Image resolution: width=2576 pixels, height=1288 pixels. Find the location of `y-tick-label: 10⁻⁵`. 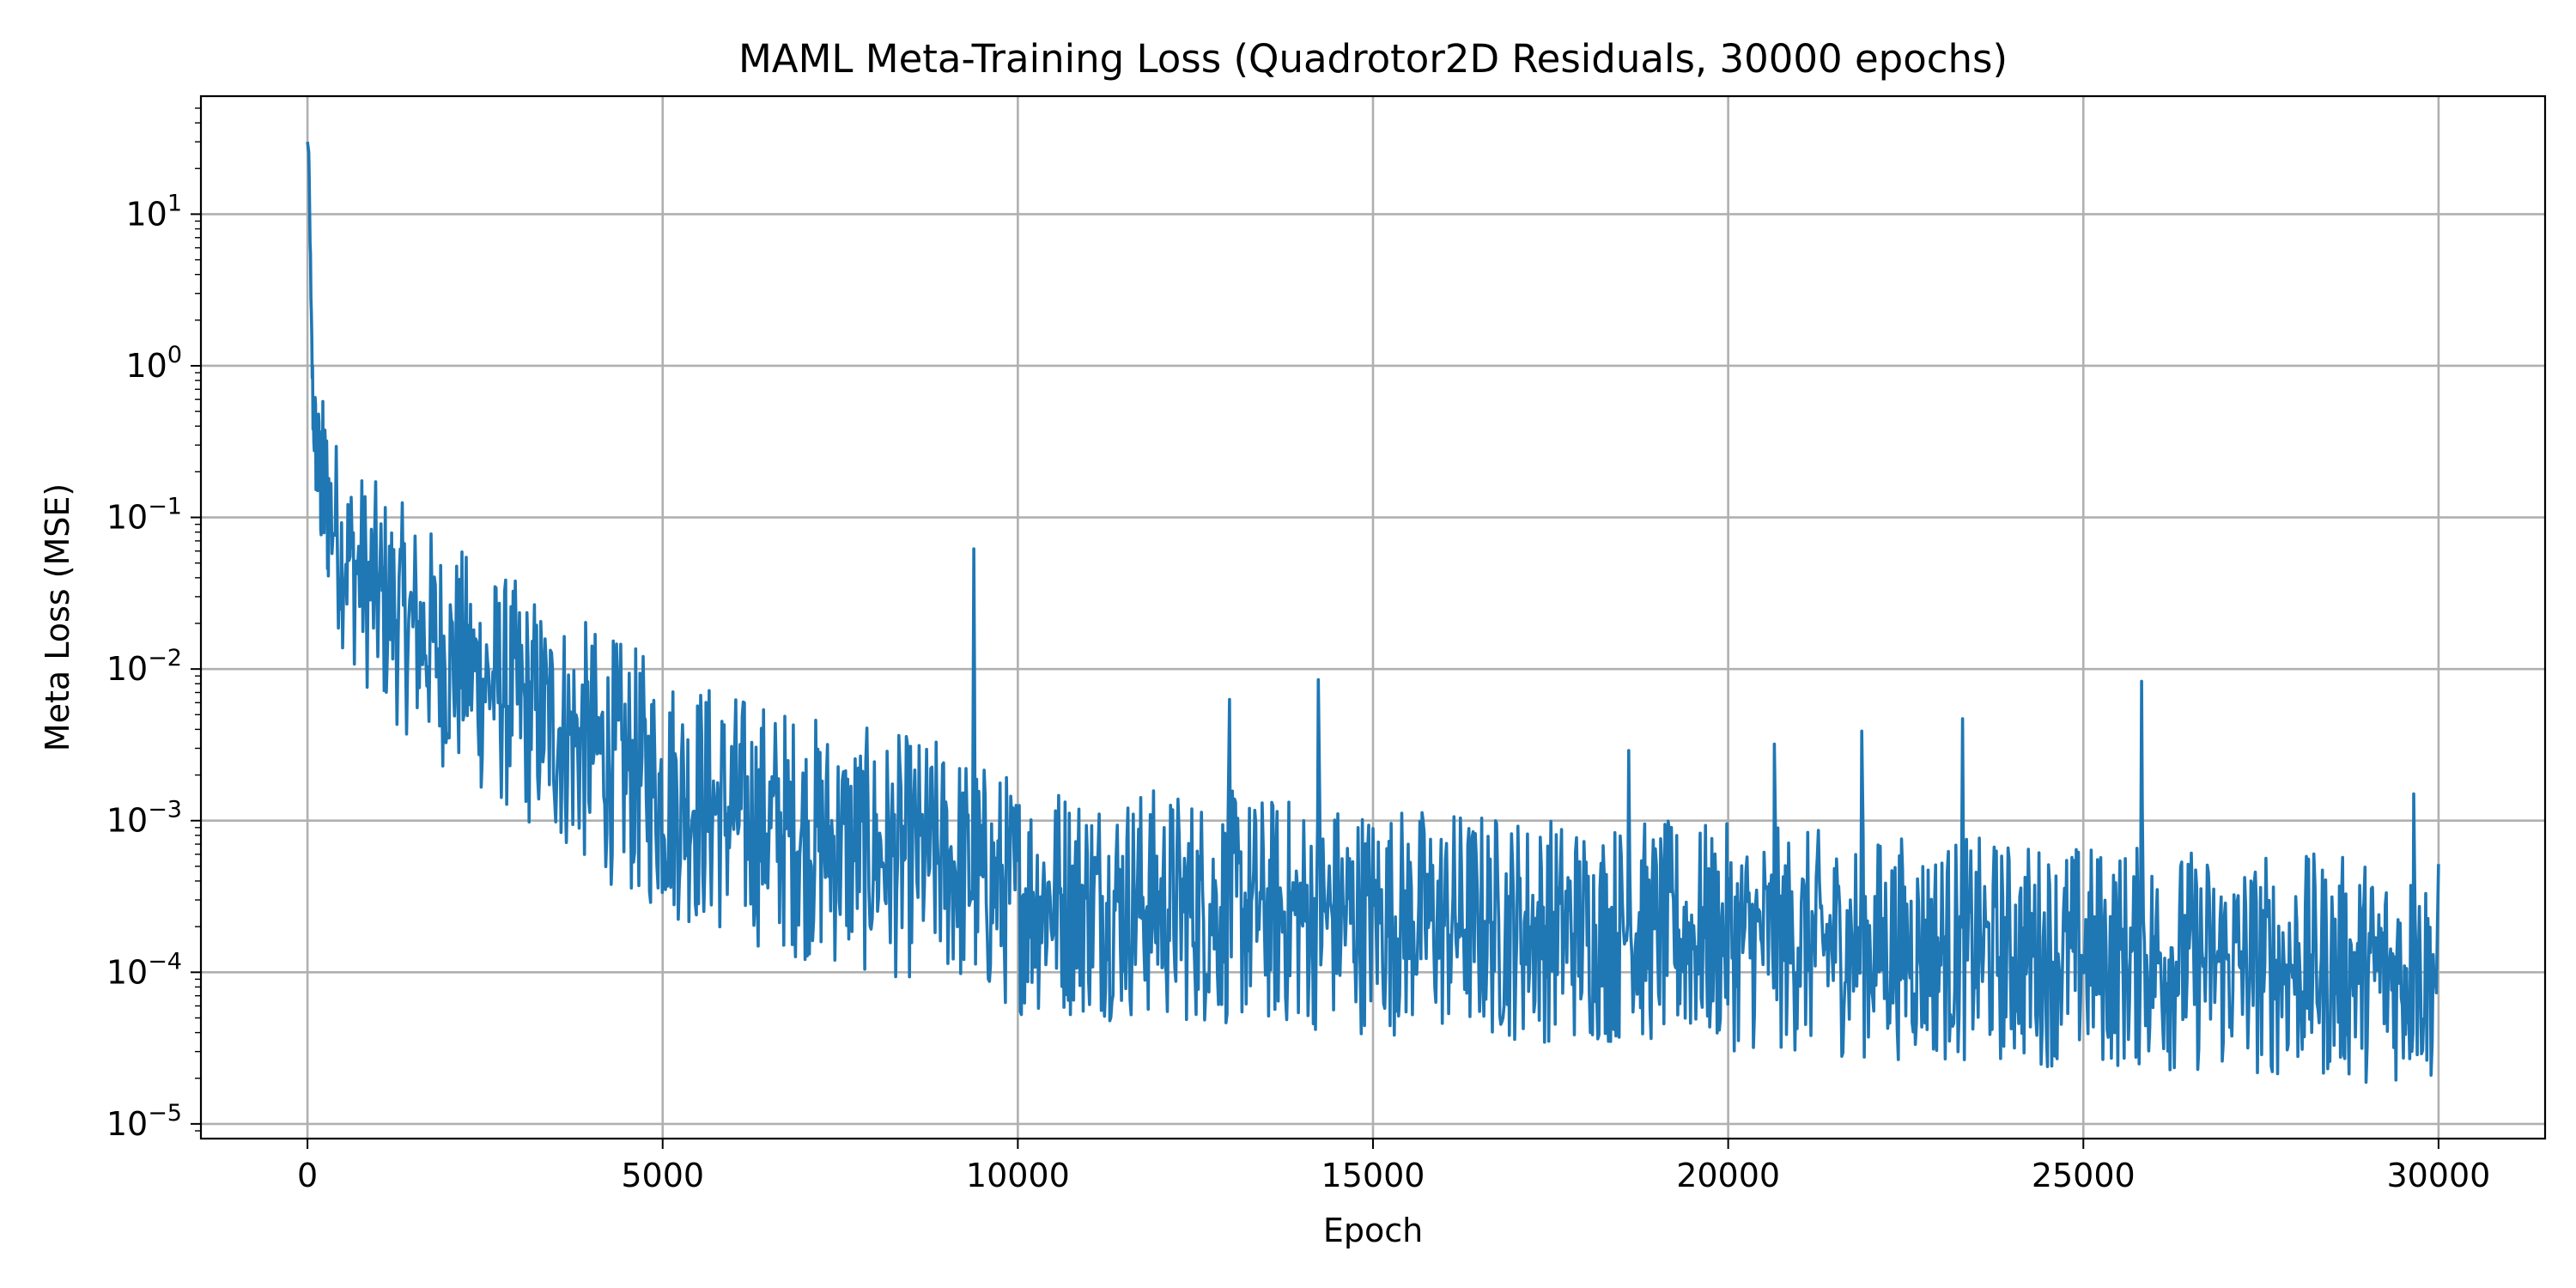

y-tick-label: 10⁻⁵ is located at coordinates (144, 1122).